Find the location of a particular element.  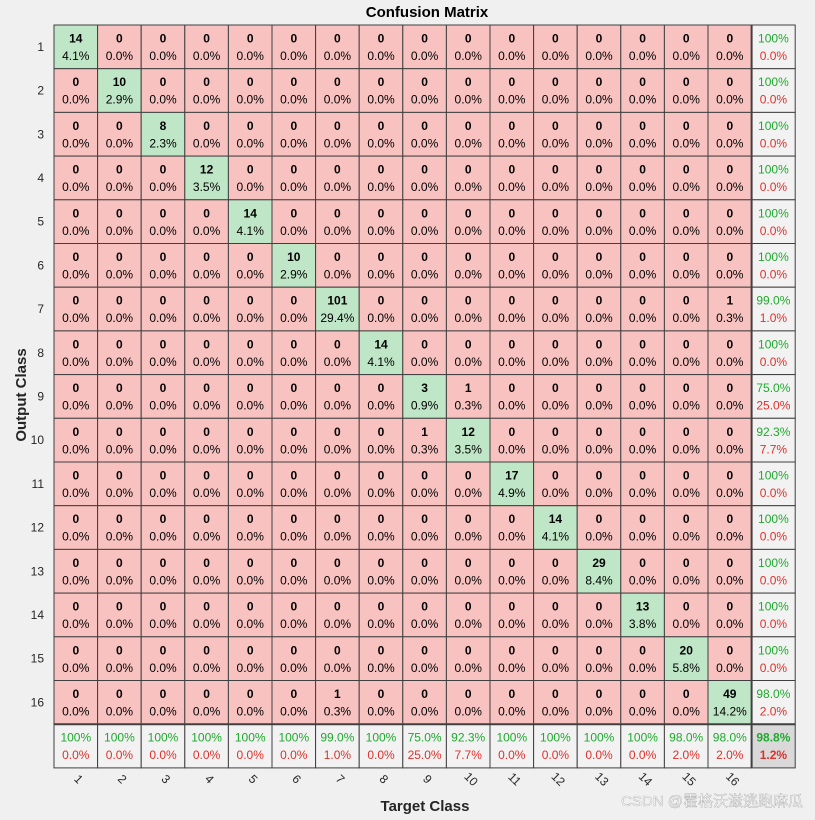

cell-percent: 4.1% is located at coordinates (76, 56).